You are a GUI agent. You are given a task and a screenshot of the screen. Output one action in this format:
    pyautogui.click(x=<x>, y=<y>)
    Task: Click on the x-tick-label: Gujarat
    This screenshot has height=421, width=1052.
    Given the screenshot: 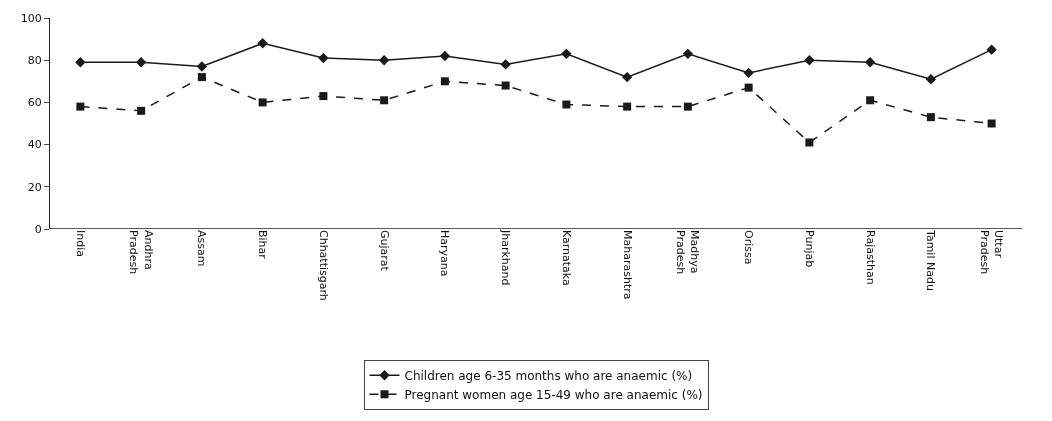 What is the action you would take?
    pyautogui.click(x=384, y=251)
    